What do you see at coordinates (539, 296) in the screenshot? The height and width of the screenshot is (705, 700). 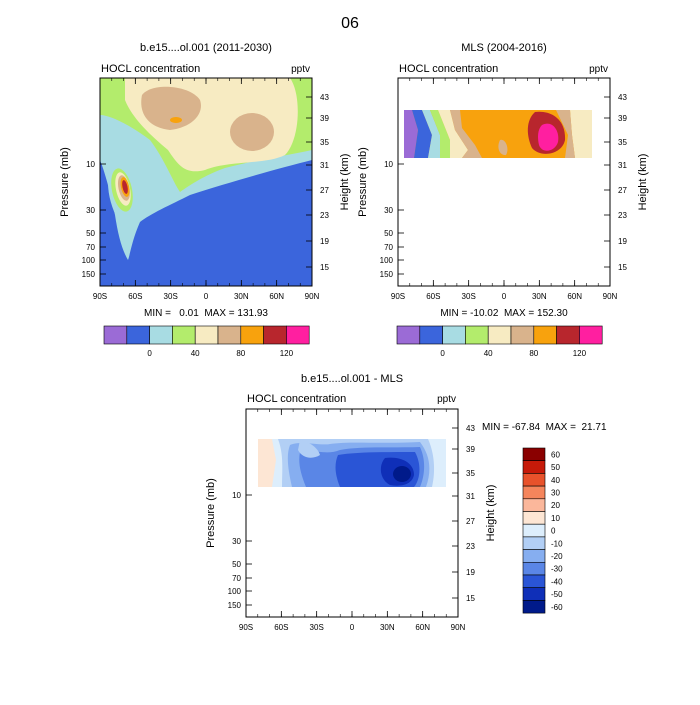 I see `x-tick-label: 30N` at bounding box center [539, 296].